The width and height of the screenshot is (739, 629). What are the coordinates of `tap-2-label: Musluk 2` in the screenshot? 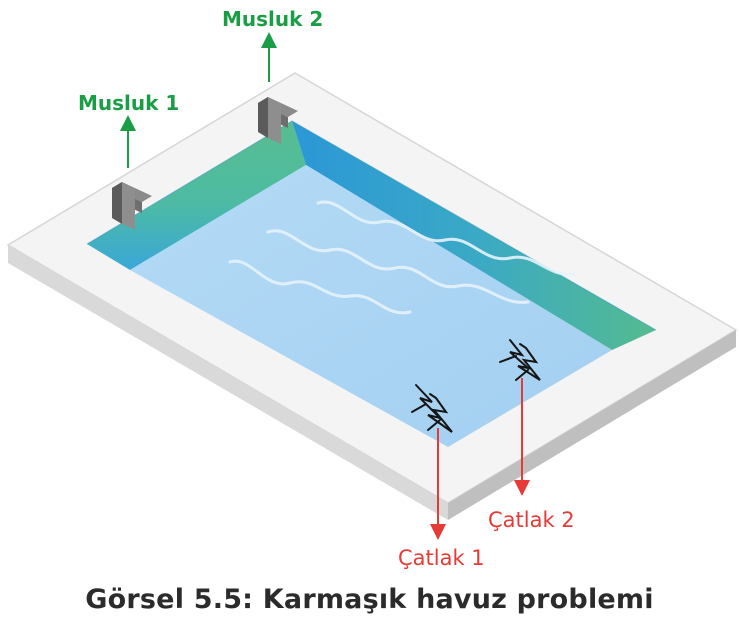 It's located at (272, 19).